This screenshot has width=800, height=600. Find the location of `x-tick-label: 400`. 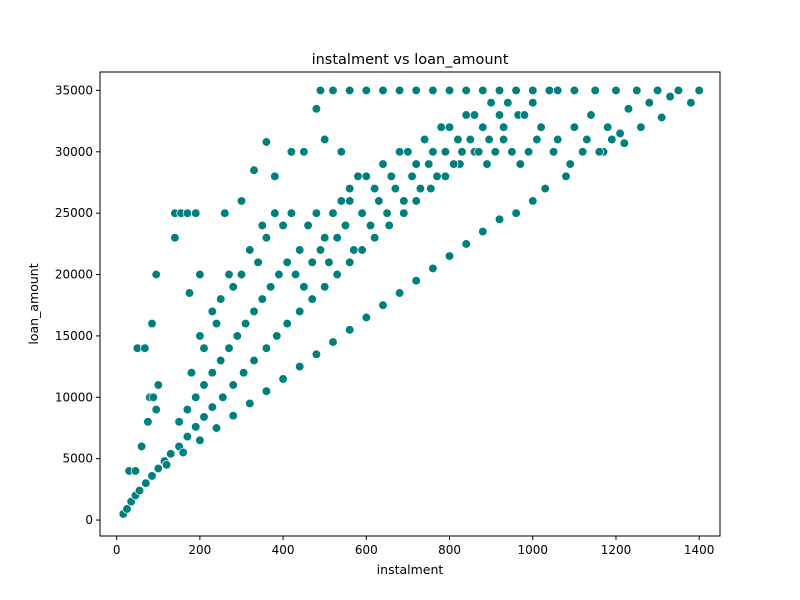

x-tick-label: 400 is located at coordinates (283, 550).